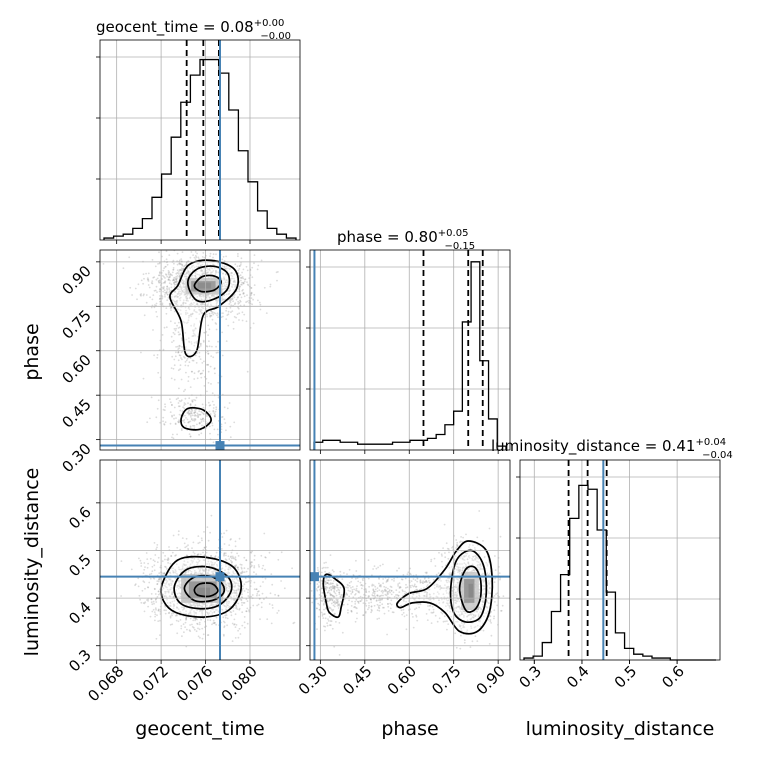  What do you see at coordinates (446, 680) in the screenshot?
I see `x-tick-label-phase: 0.75` at bounding box center [446, 680].